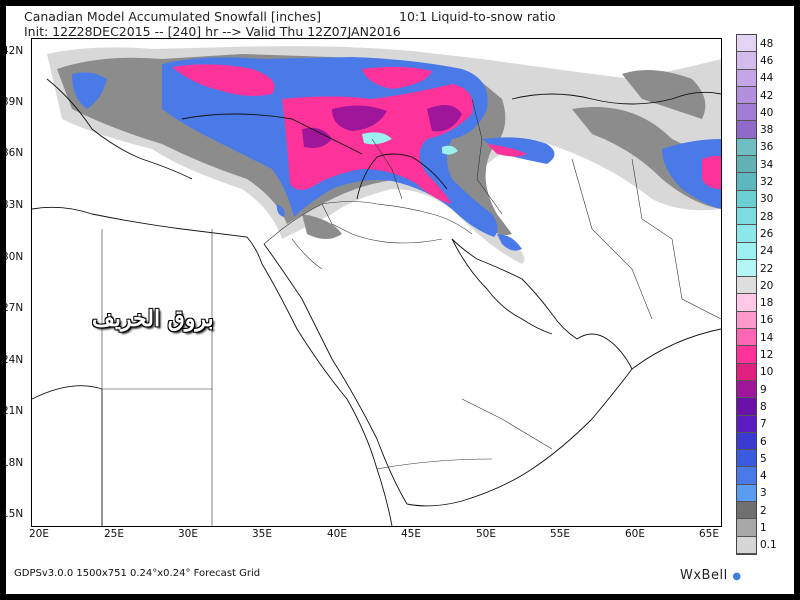 The image size is (800, 600). What do you see at coordinates (767, 60) in the screenshot?
I see `legend-label: 46` at bounding box center [767, 60].